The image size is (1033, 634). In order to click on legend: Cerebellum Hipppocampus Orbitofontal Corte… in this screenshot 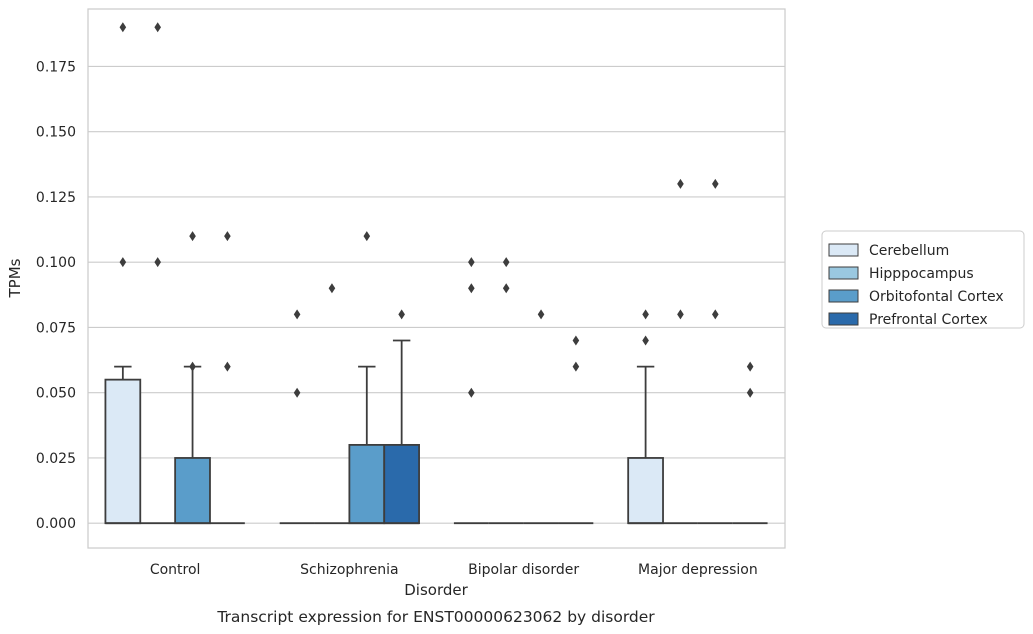, I will do `click(923, 279)`.